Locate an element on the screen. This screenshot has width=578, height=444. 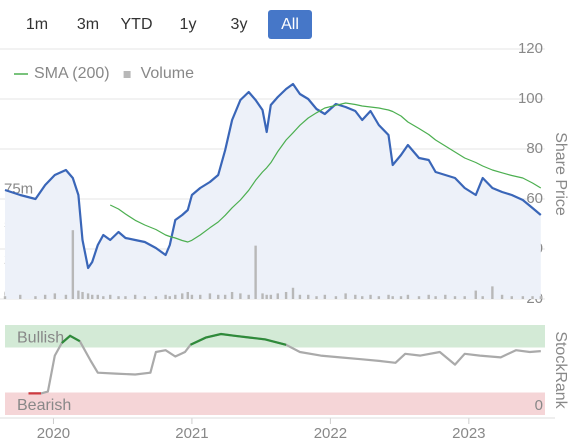
x-tick-label: 2022 is located at coordinates (330, 433).